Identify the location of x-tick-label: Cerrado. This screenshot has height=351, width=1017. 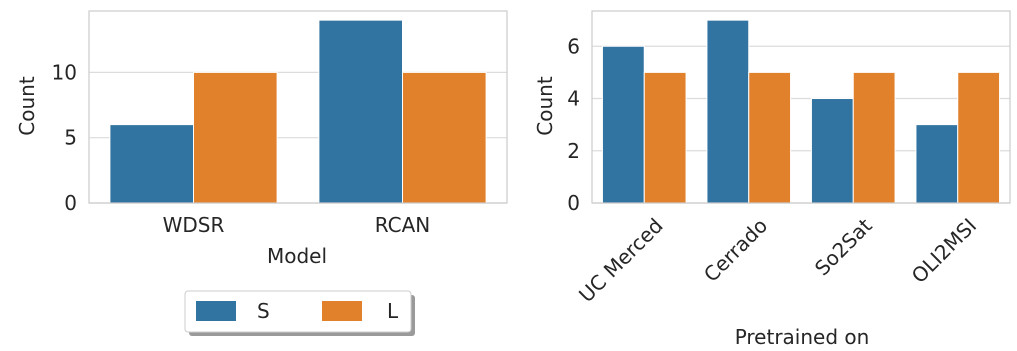
(735, 249).